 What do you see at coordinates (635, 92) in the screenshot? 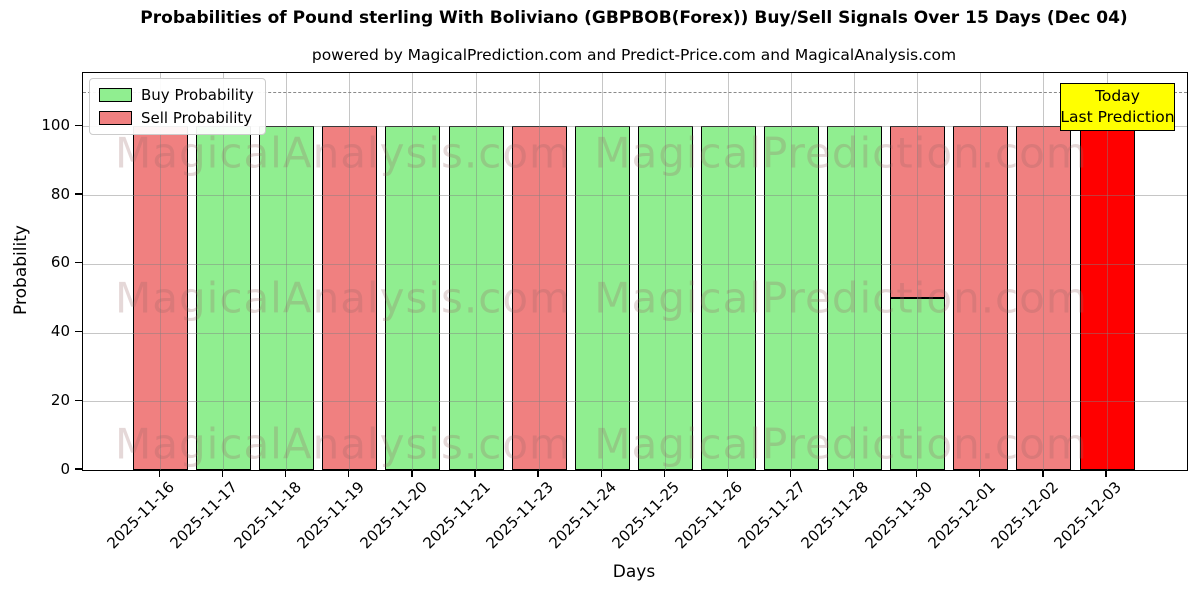
I see `threshold-dashed-line` at bounding box center [635, 92].